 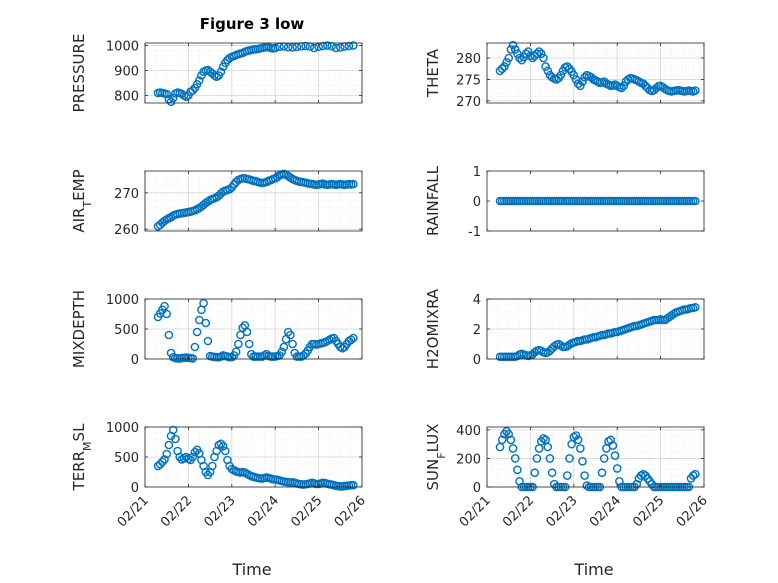 I want to click on y-axis-label: PRESSURE, so click(x=79, y=73).